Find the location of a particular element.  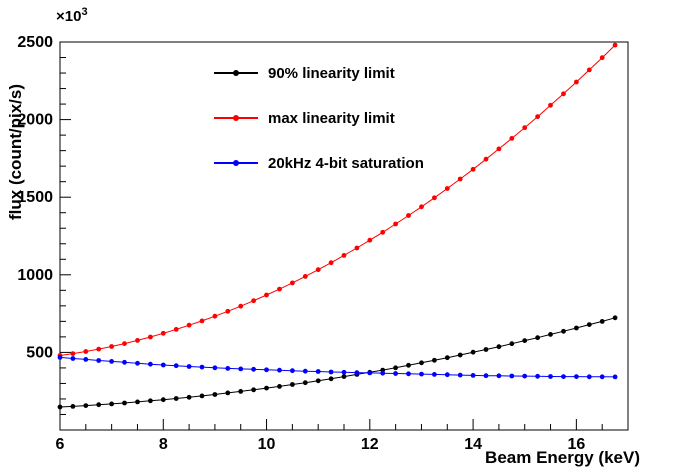

legend-item-label: max linearity limit is located at coordinates (331, 118).